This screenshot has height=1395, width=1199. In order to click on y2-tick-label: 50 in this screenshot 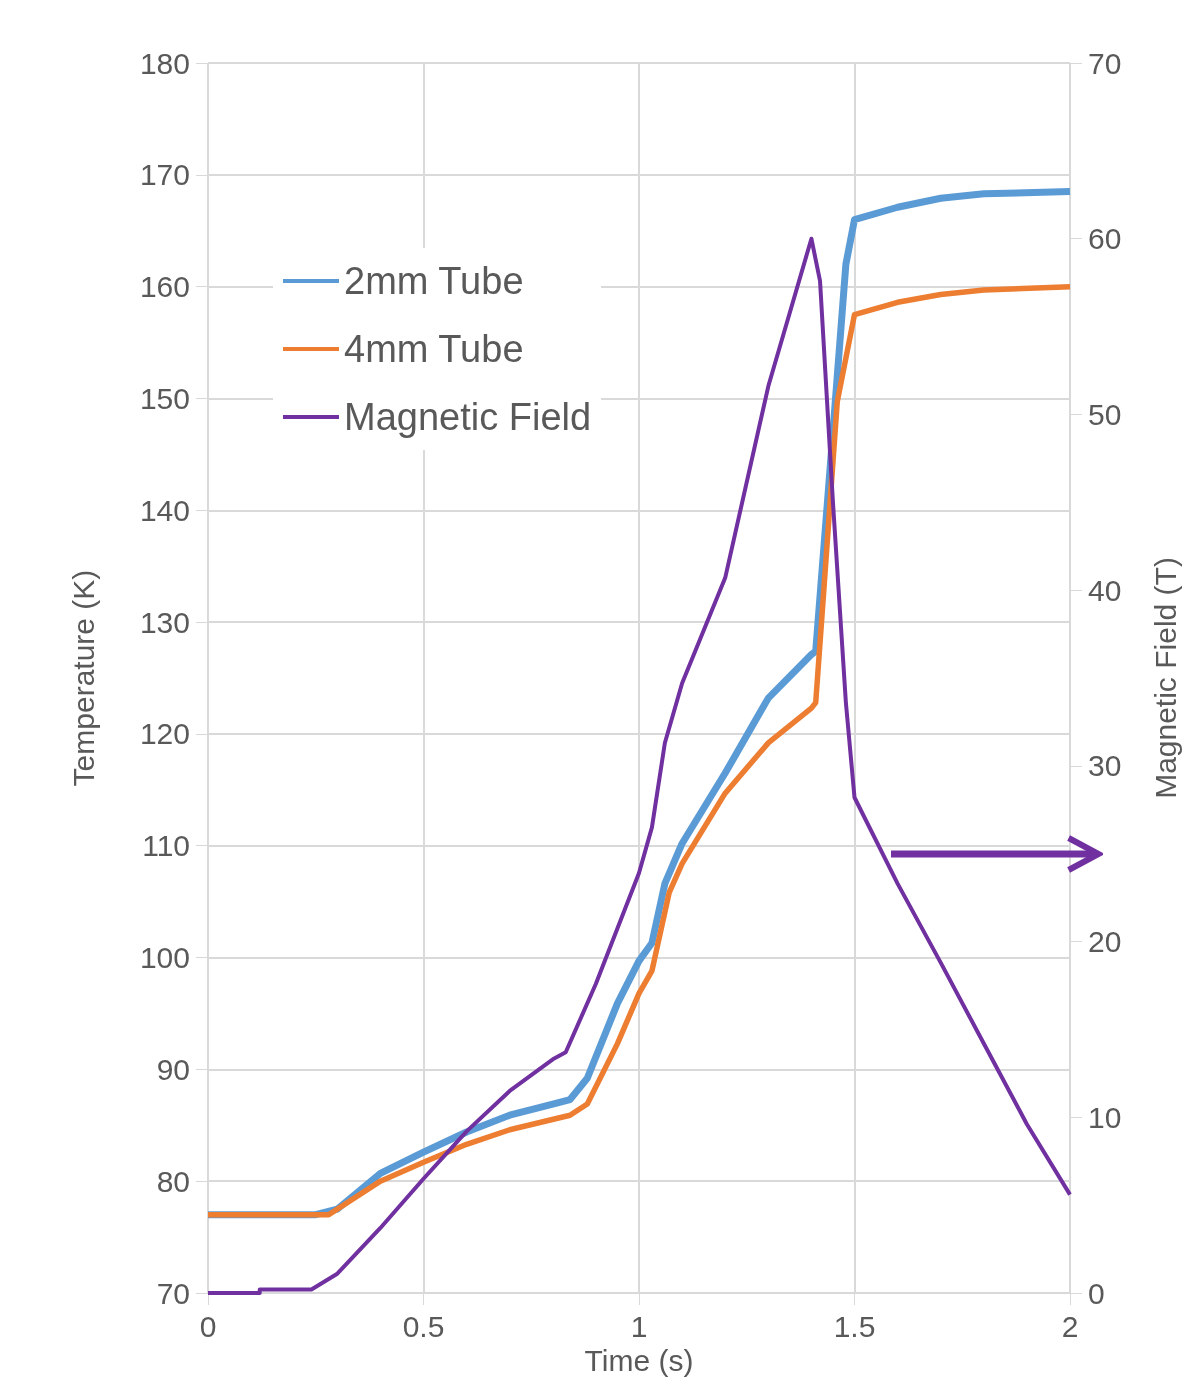, I will do `click(1105, 414)`.